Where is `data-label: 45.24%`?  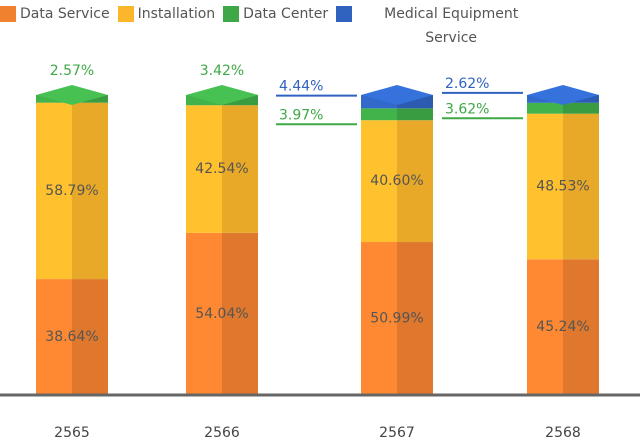
data-label: 45.24% is located at coordinates (562, 327).